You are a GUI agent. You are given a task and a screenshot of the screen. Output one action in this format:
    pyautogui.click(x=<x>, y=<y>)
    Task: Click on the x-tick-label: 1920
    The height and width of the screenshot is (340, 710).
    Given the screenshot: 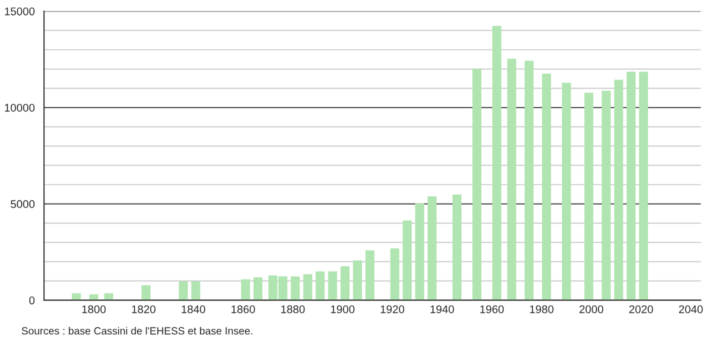 What is the action you would take?
    pyautogui.click(x=392, y=309)
    